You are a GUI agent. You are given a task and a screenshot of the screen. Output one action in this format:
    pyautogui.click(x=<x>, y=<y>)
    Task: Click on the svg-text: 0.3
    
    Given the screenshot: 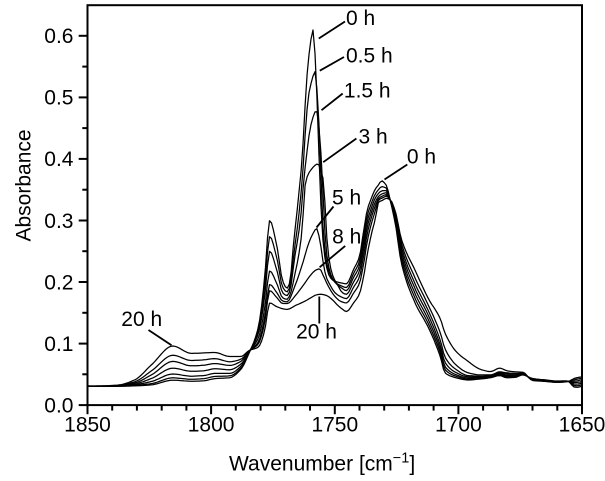 What is the action you would take?
    pyautogui.click(x=58, y=221)
    